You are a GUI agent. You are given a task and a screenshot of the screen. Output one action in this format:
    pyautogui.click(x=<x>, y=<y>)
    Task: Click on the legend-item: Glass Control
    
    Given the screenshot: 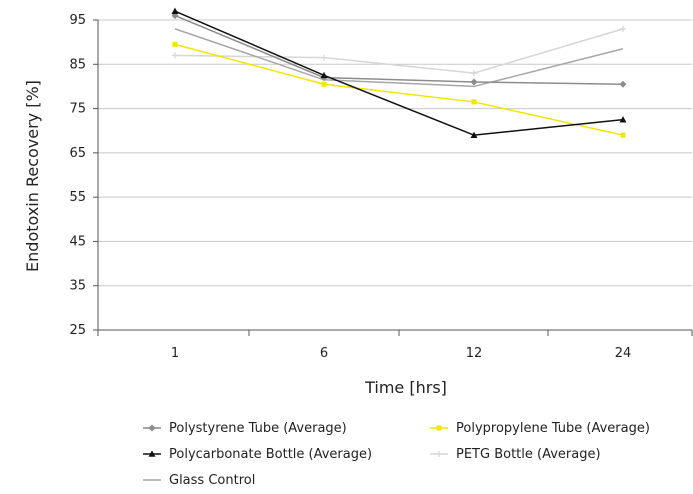 What is the action you would take?
    pyautogui.click(x=199, y=480)
    